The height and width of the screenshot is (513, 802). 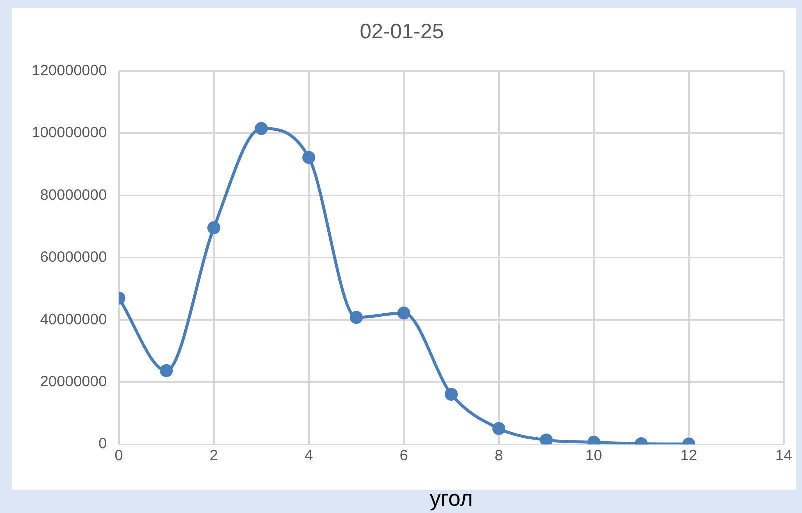 What do you see at coordinates (70, 133) in the screenshot?
I see `y-tick-label: 100000000` at bounding box center [70, 133].